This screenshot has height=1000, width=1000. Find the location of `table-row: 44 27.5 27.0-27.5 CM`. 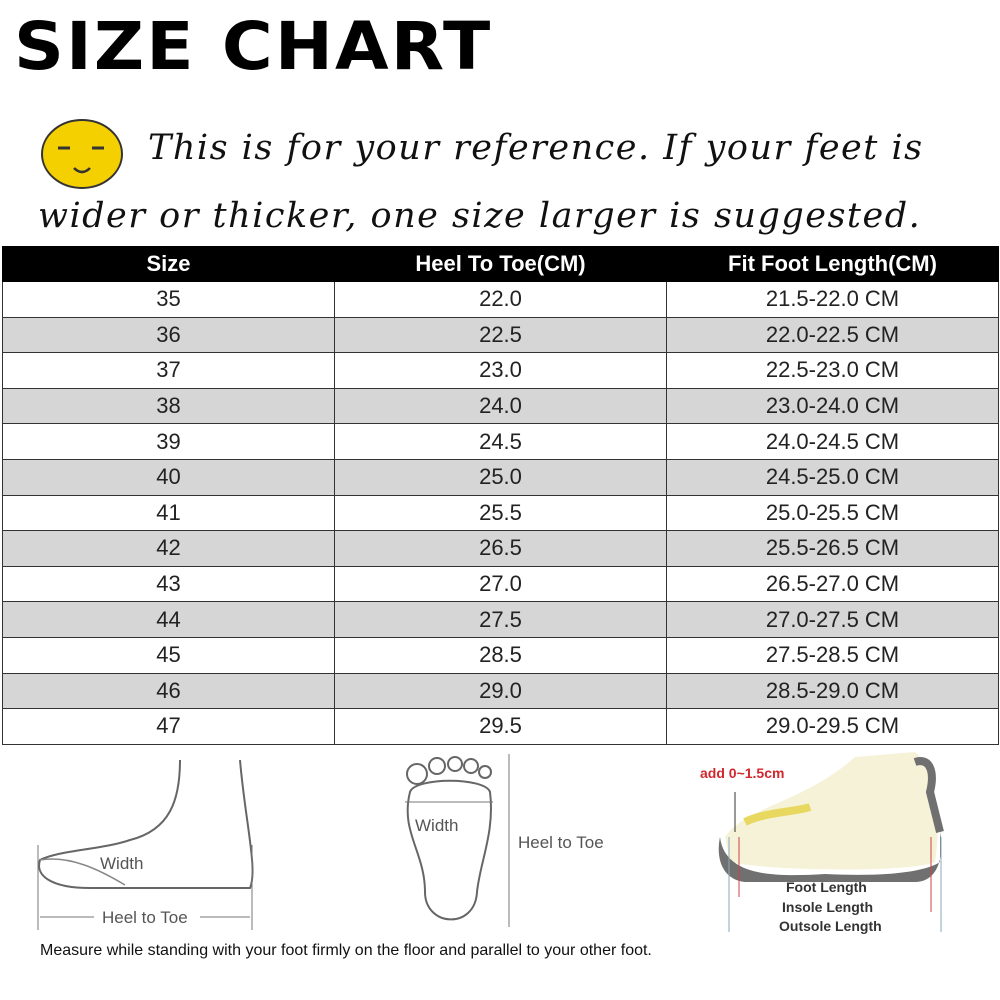

table-row: 44 27.5 27.0-27.5 CM is located at coordinates (500, 619).